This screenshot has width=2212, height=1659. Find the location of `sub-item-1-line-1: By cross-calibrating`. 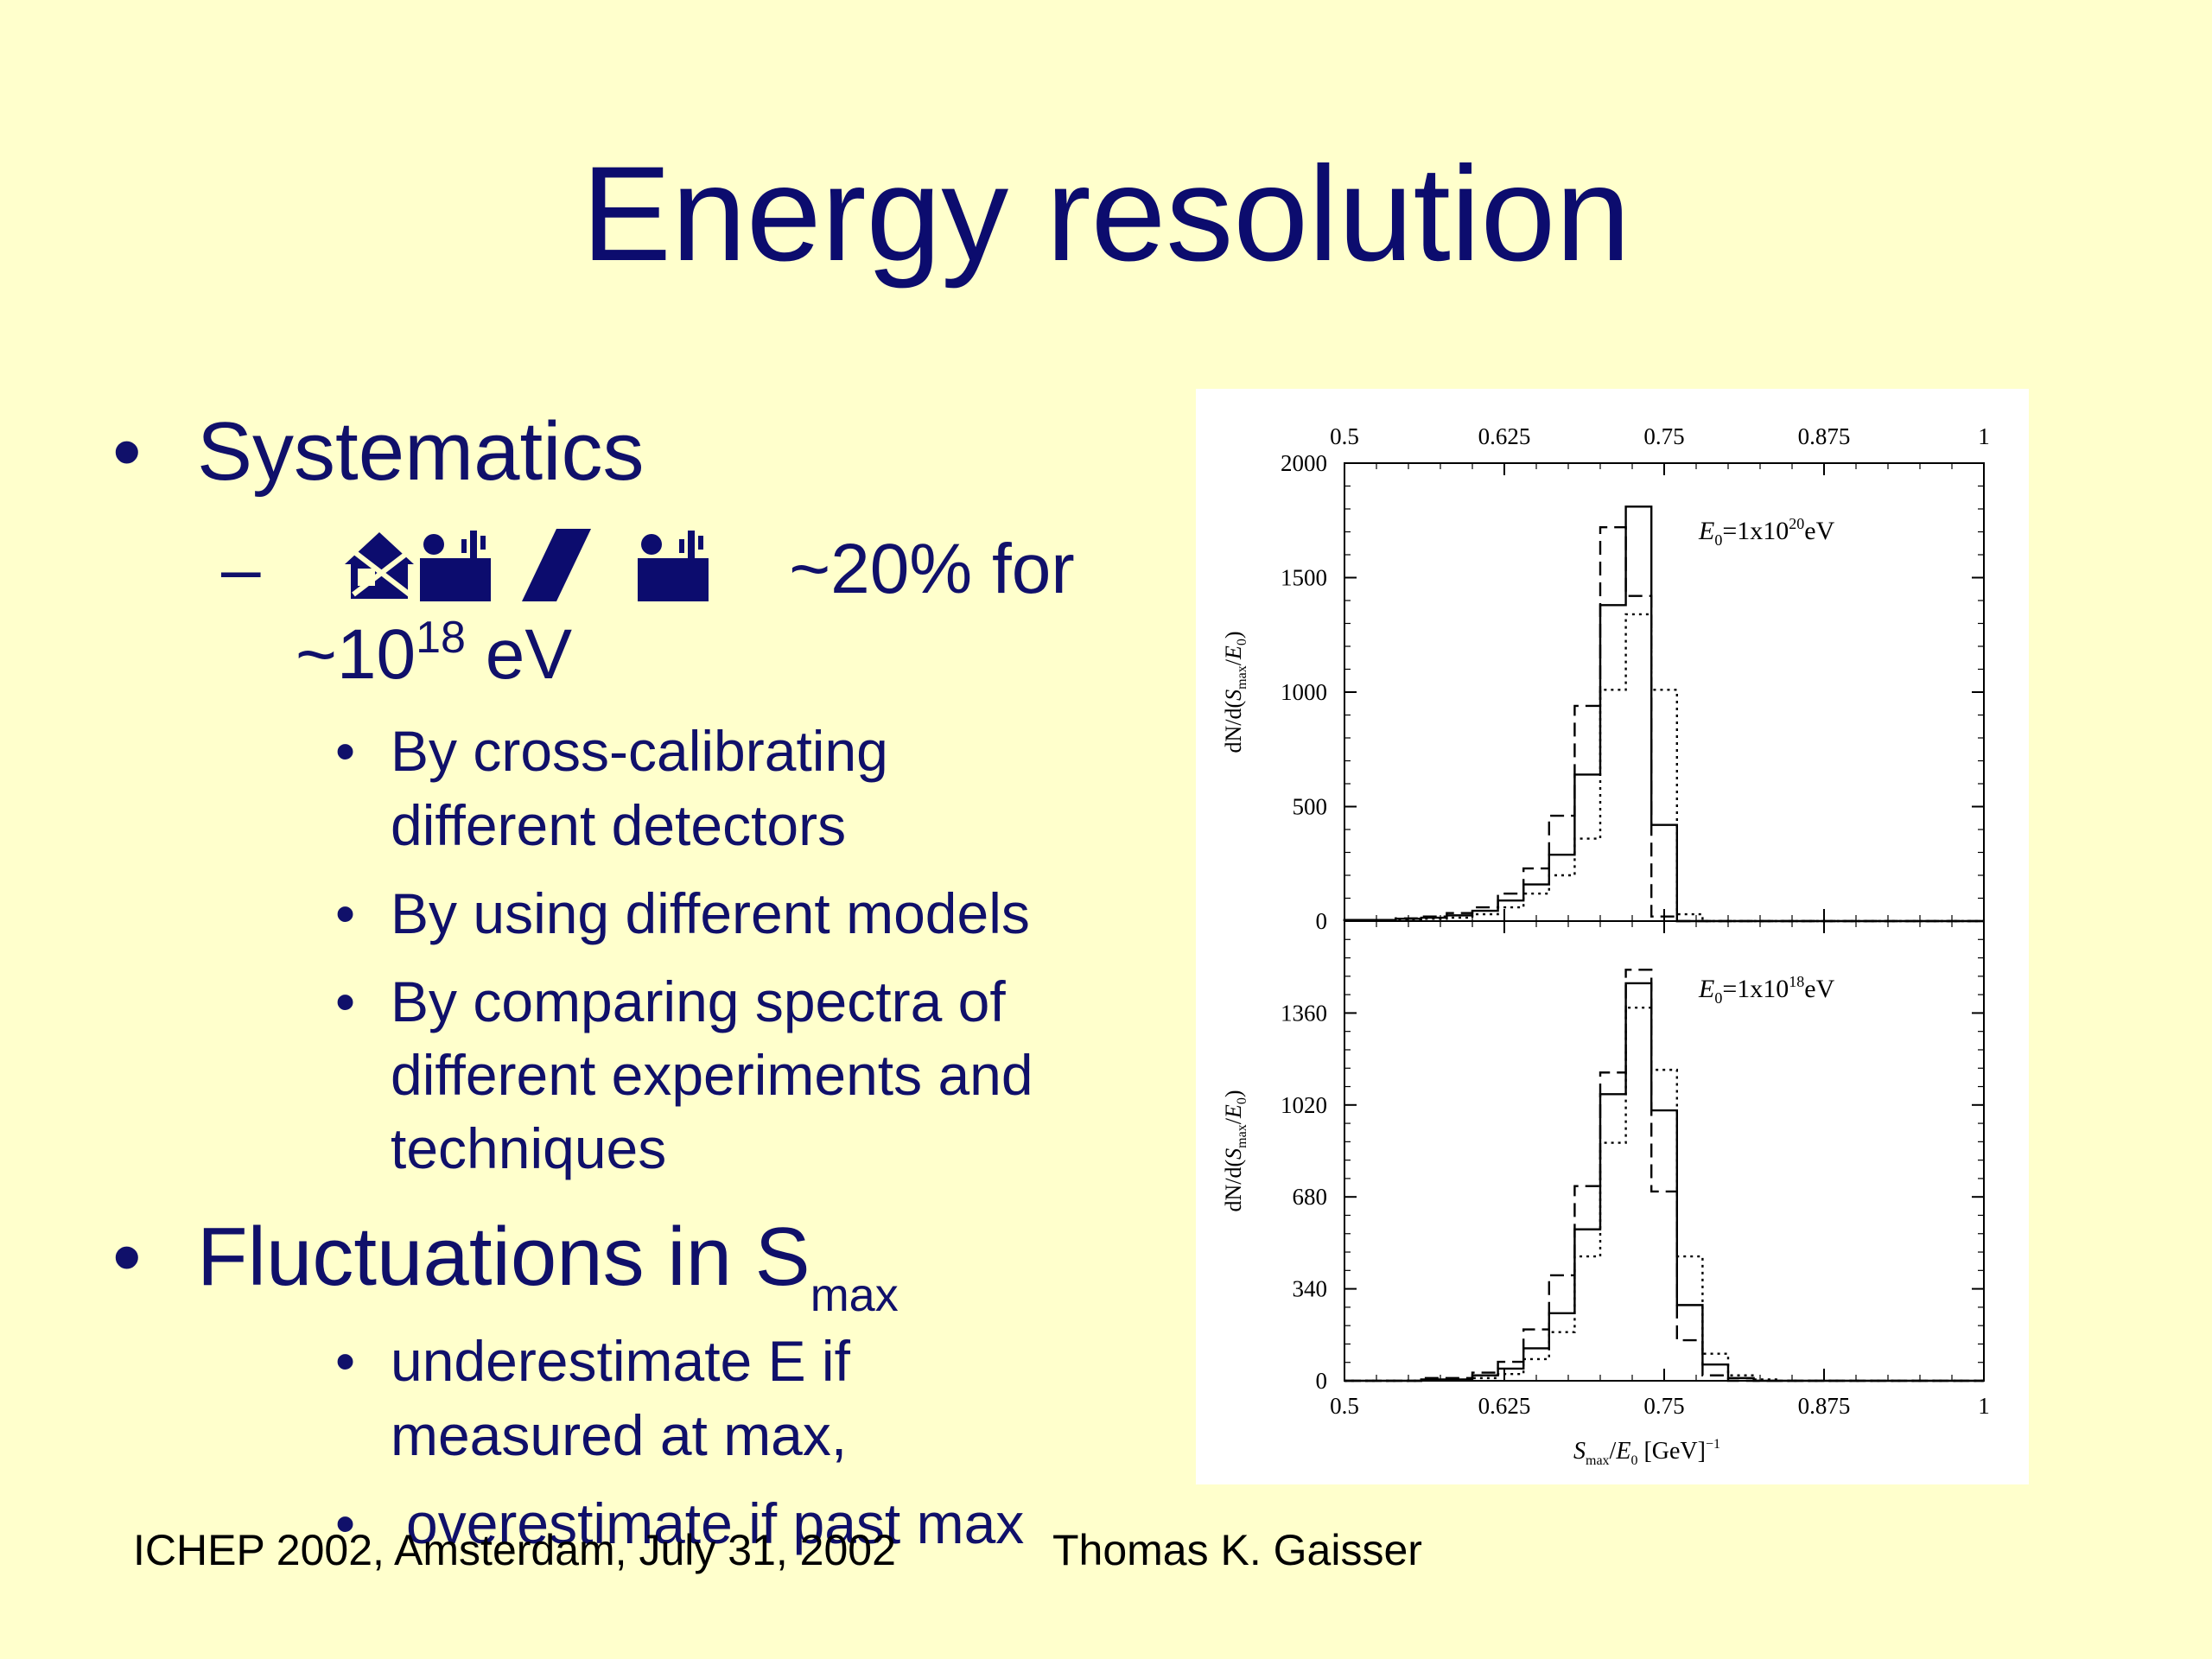

sub-item-1-line-1: By cross-calibrating is located at coordinates (639, 751).